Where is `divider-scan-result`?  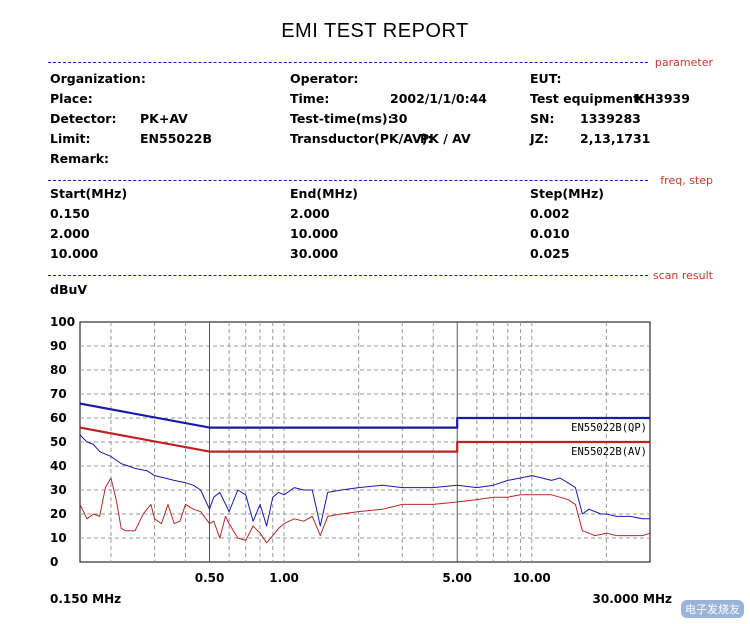 divider-scan-result is located at coordinates (348, 275).